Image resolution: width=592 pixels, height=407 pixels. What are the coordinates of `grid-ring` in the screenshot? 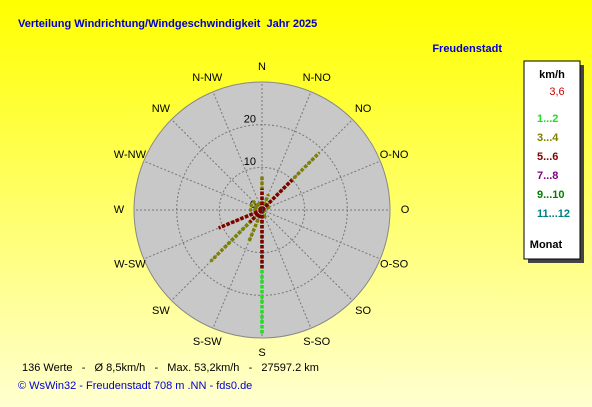 It's located at (262, 210).